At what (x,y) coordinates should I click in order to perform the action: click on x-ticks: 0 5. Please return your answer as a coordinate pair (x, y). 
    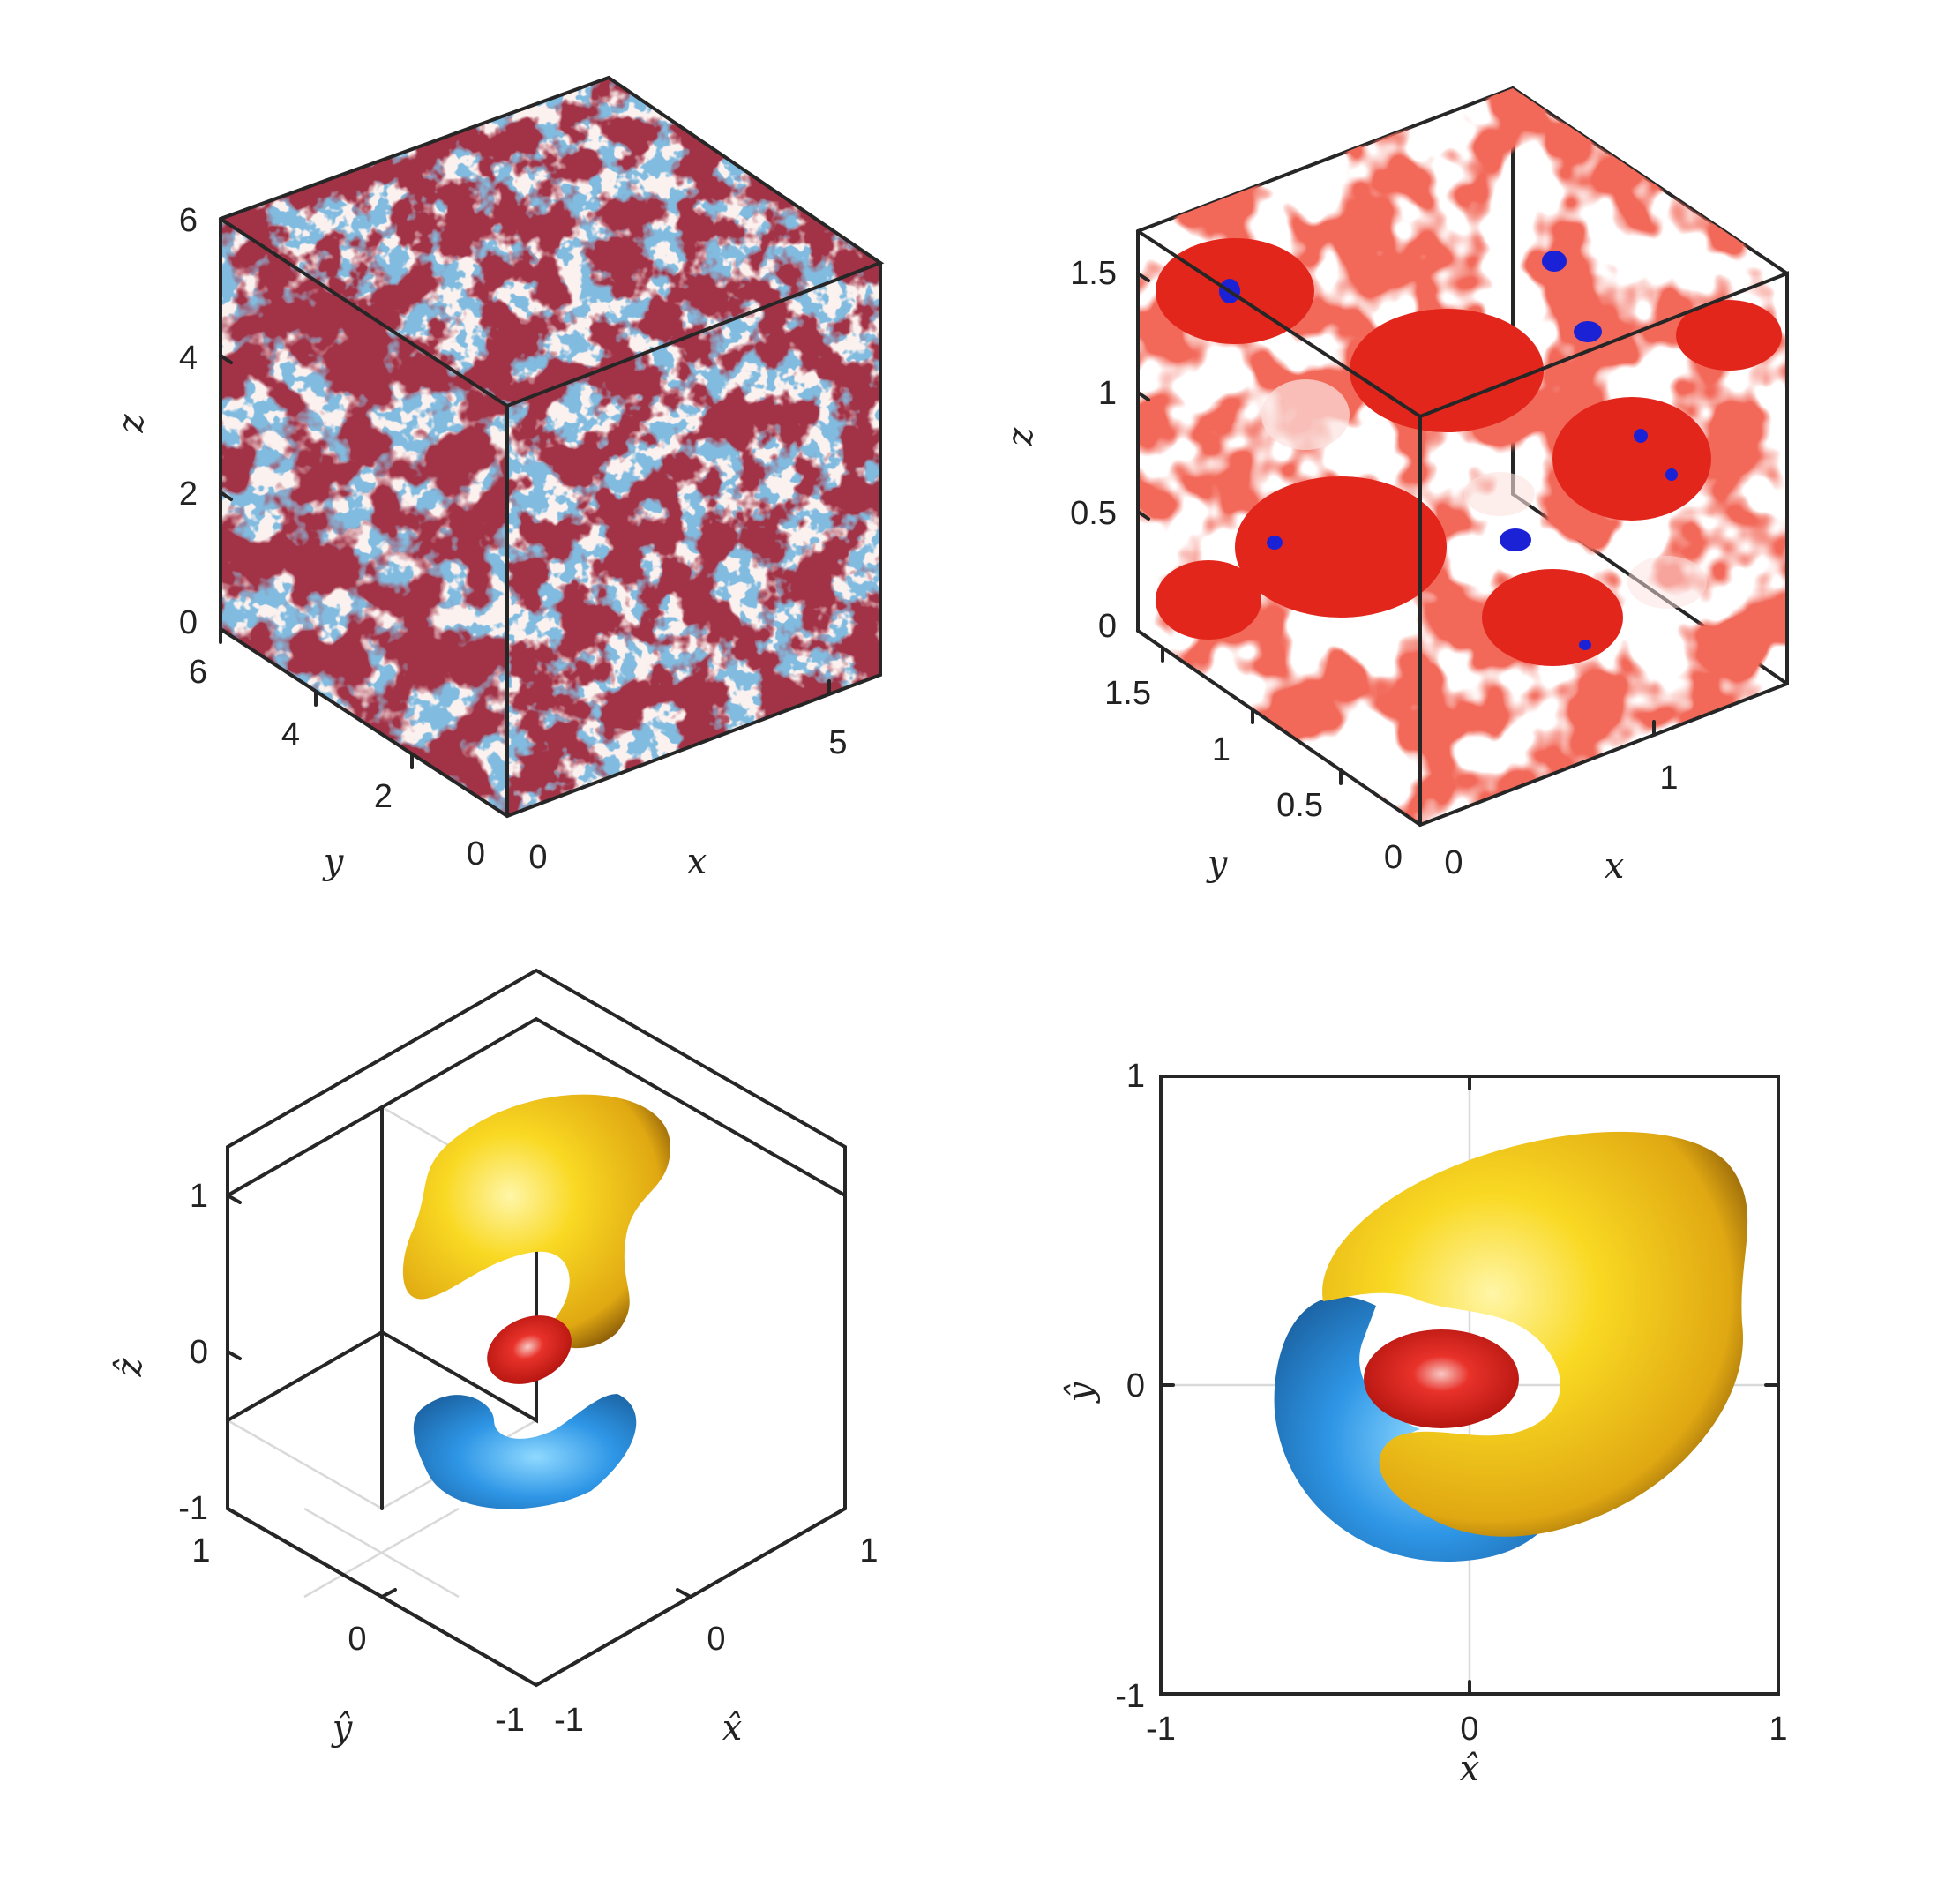
    Looking at the image, I should click on (688, 778).